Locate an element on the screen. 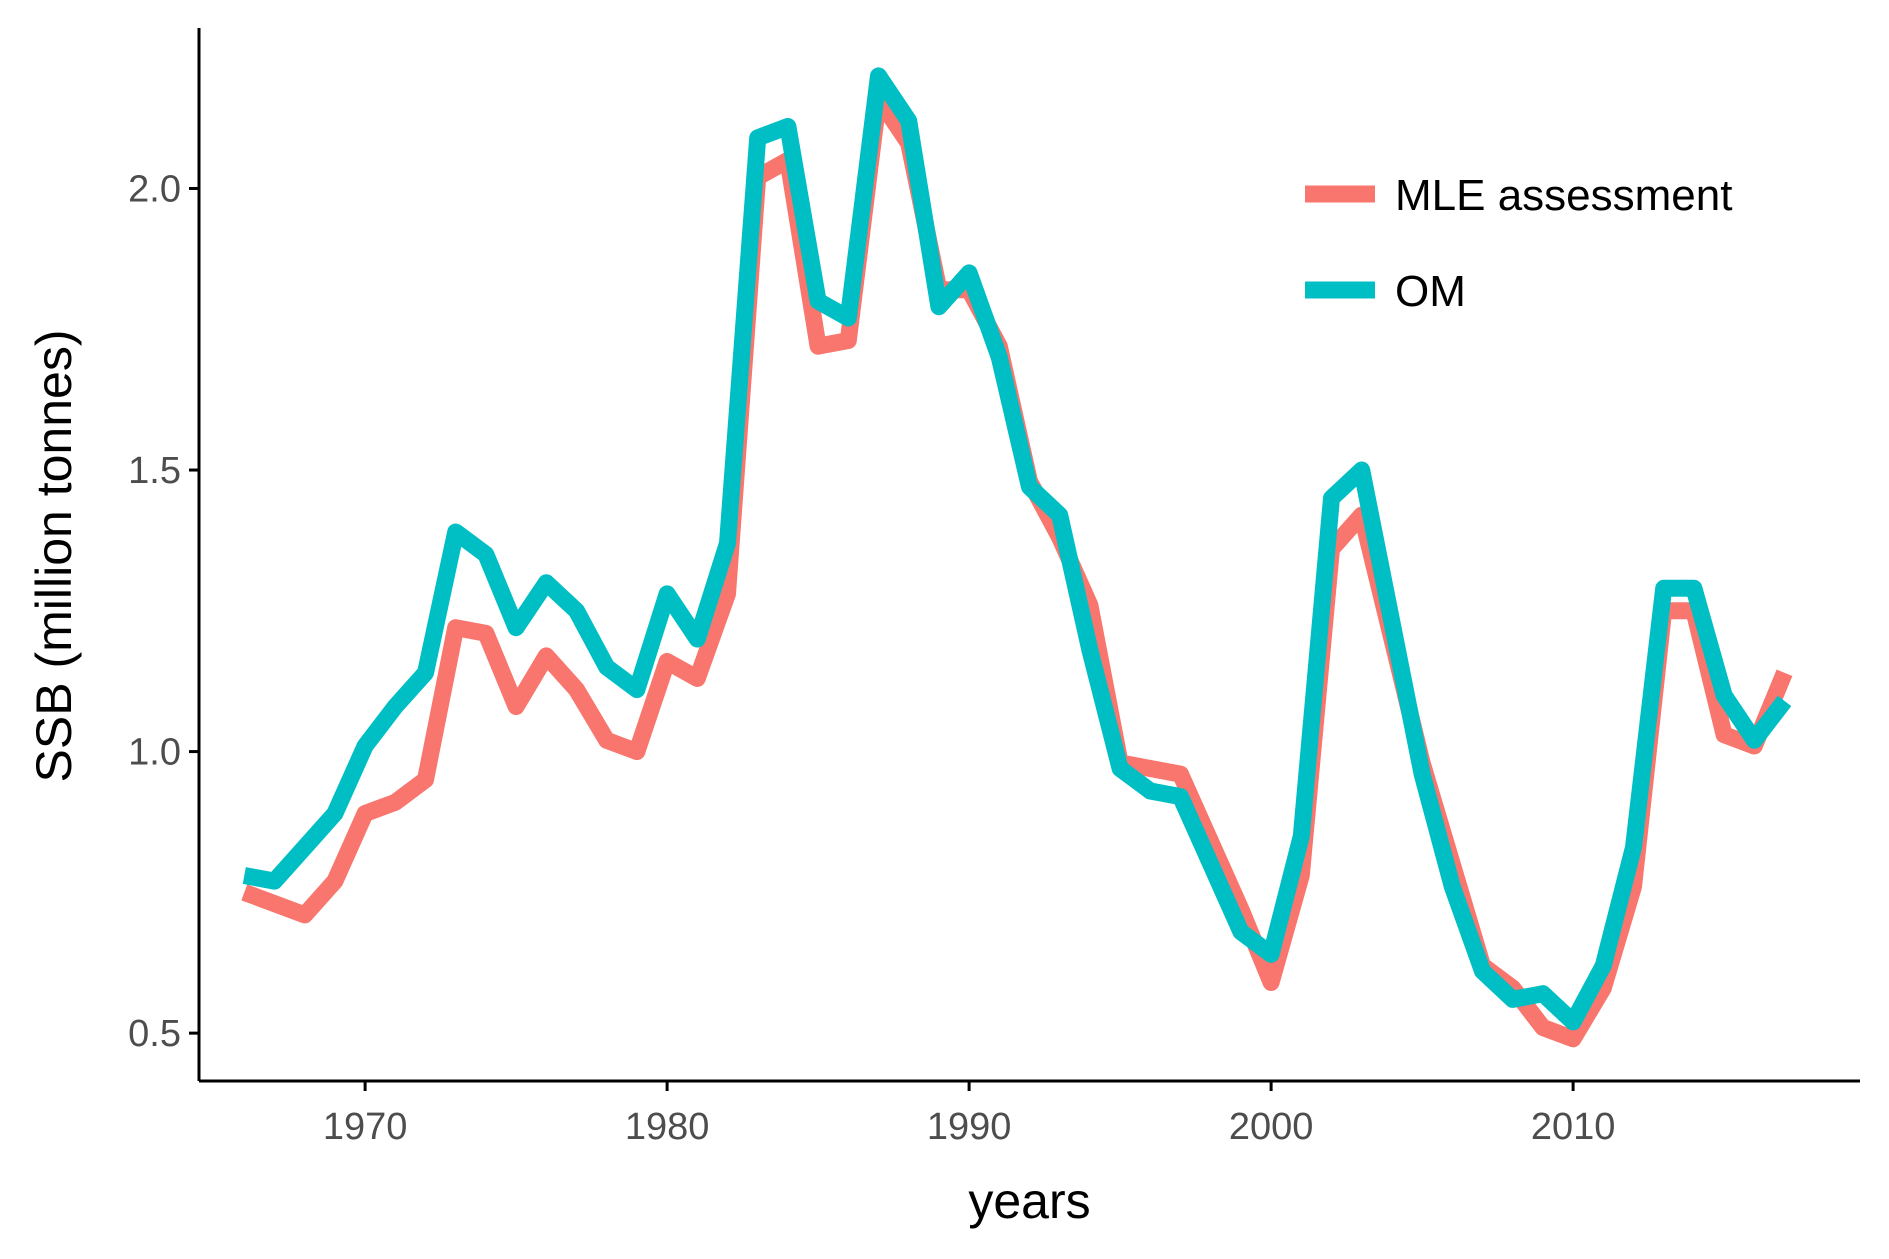 The width and height of the screenshot is (1889, 1259). x-axis-title: years is located at coordinates (1029, 1201).